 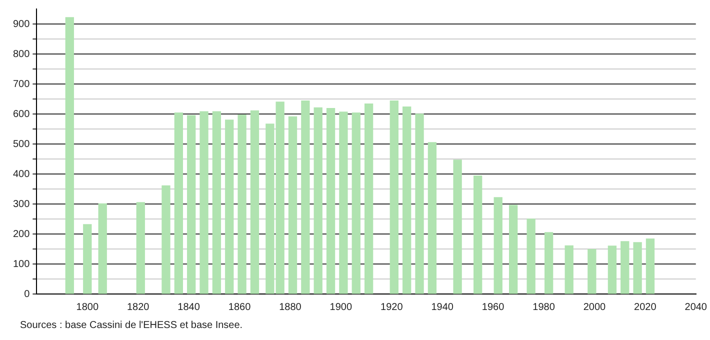 I want to click on y-tick-label: 700, so click(x=21, y=84).